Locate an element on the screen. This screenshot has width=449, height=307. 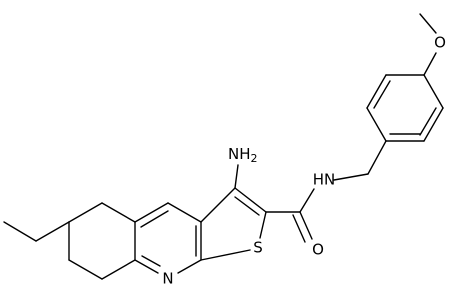
amine-text: NH is located at coordinates (239, 154).